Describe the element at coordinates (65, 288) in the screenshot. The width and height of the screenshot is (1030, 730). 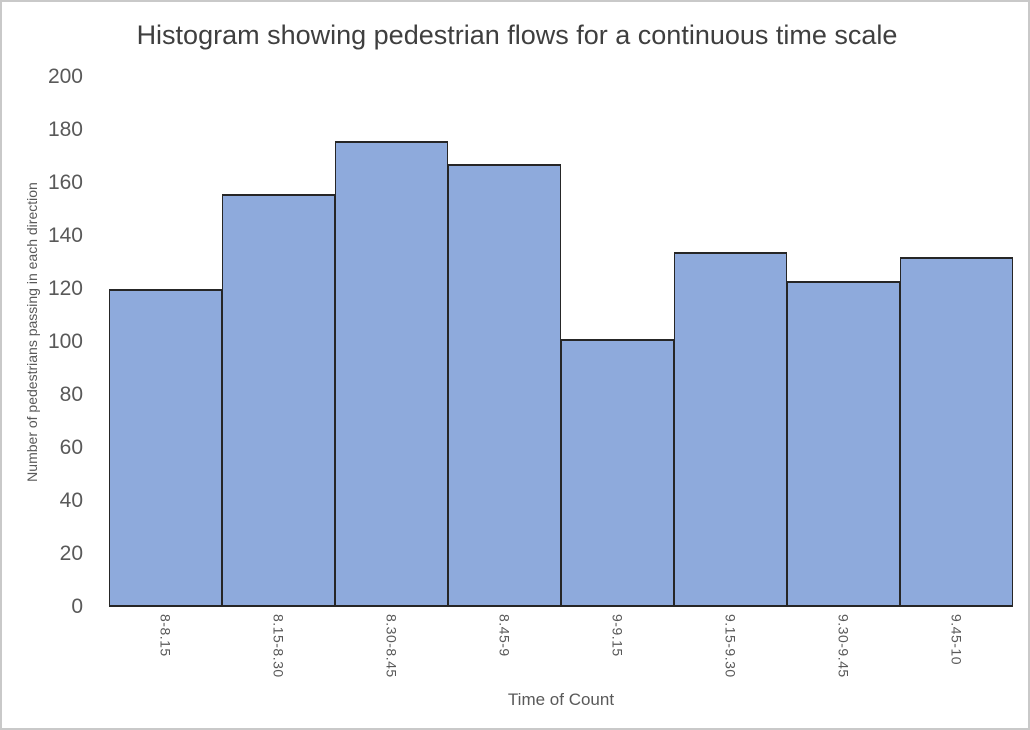
I see `y-tick-label: 120` at that location.